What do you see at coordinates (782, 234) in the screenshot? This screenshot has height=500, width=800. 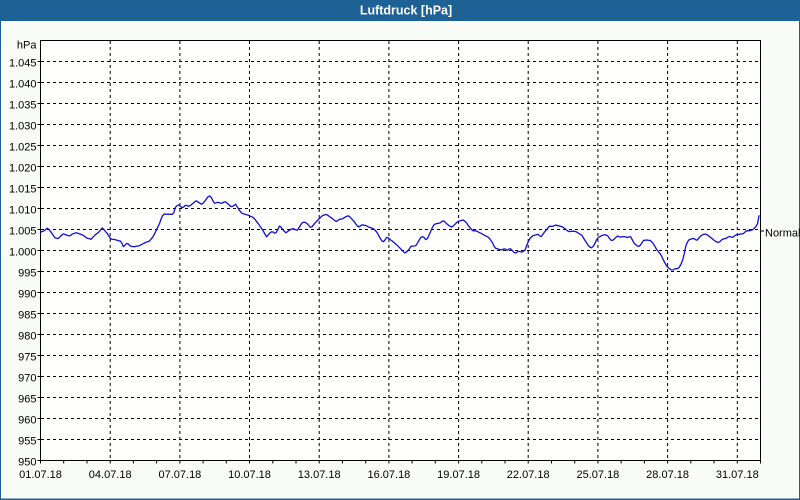 I see `svg-text: Normal` at bounding box center [782, 234].